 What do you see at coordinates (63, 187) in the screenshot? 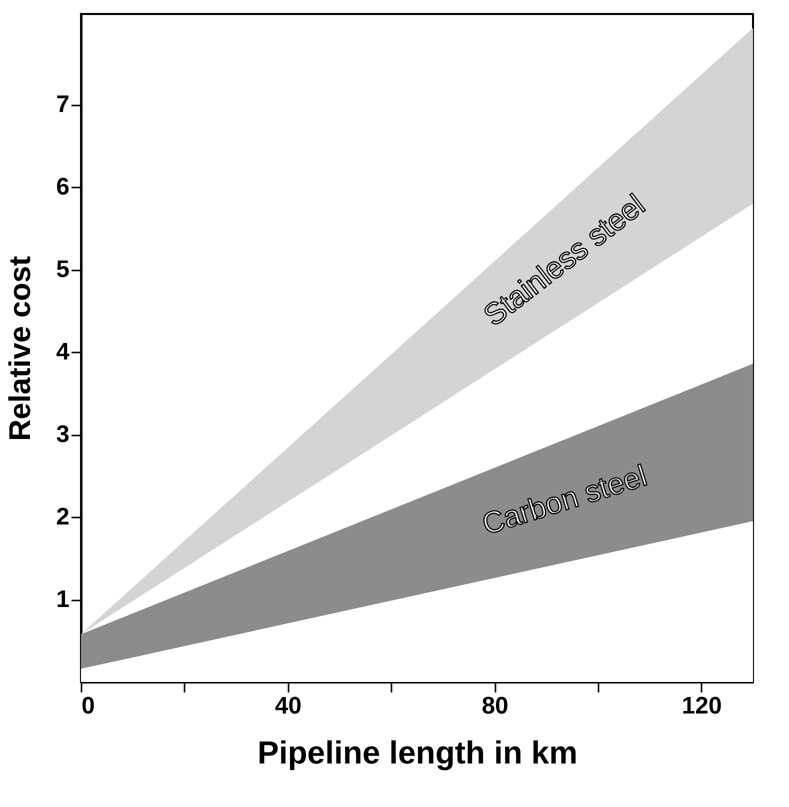
I see `y-tick-label: 6` at bounding box center [63, 187].